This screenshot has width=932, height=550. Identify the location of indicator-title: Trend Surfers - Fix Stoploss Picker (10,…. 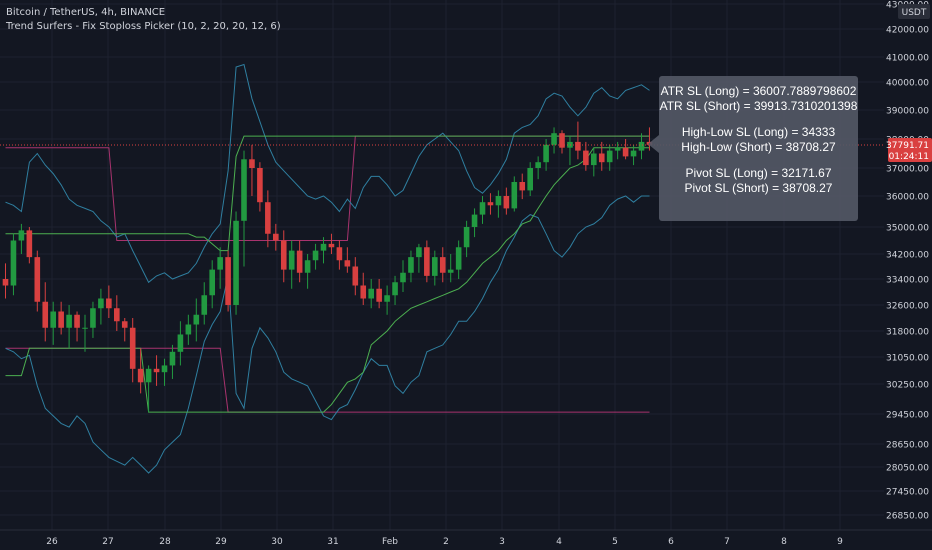
(143, 26).